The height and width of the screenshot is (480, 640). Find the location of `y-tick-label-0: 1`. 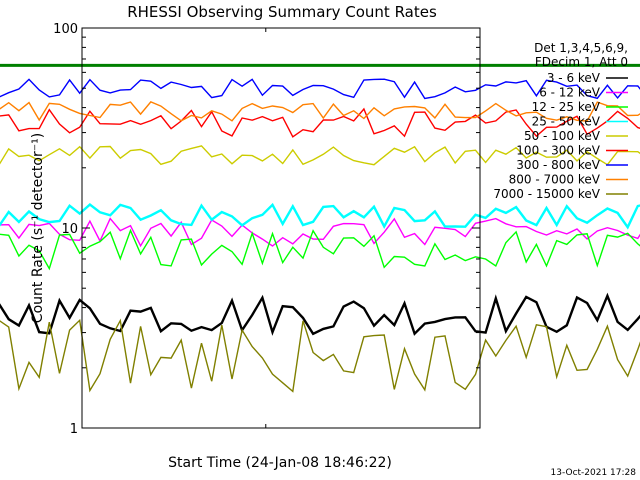

y-tick-label-0: 1 is located at coordinates (74, 429).